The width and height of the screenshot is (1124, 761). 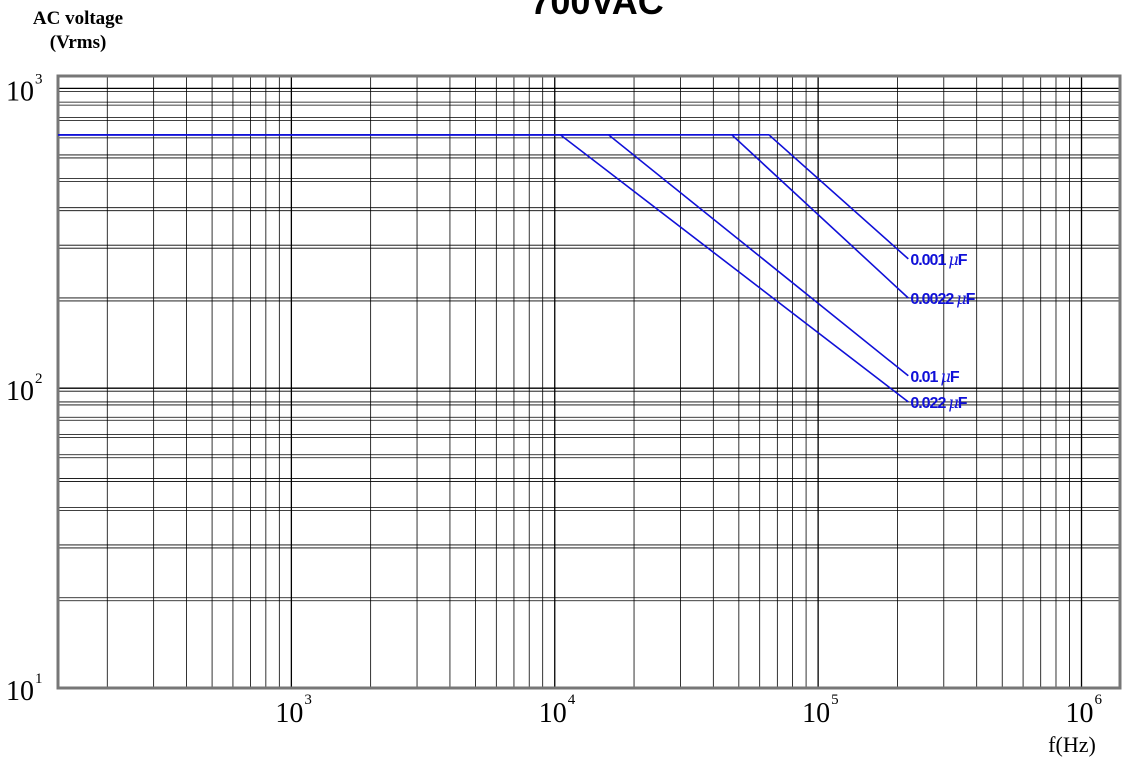 I want to click on x-tick-exponent: 5, so click(x=835, y=700).